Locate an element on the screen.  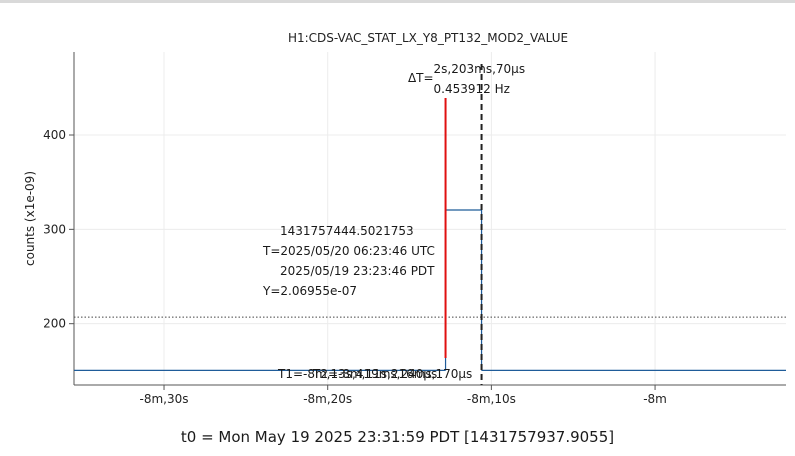
cursor-pdt-time: 2025/05/19 23:23:46 PDT is located at coordinates (357, 271).